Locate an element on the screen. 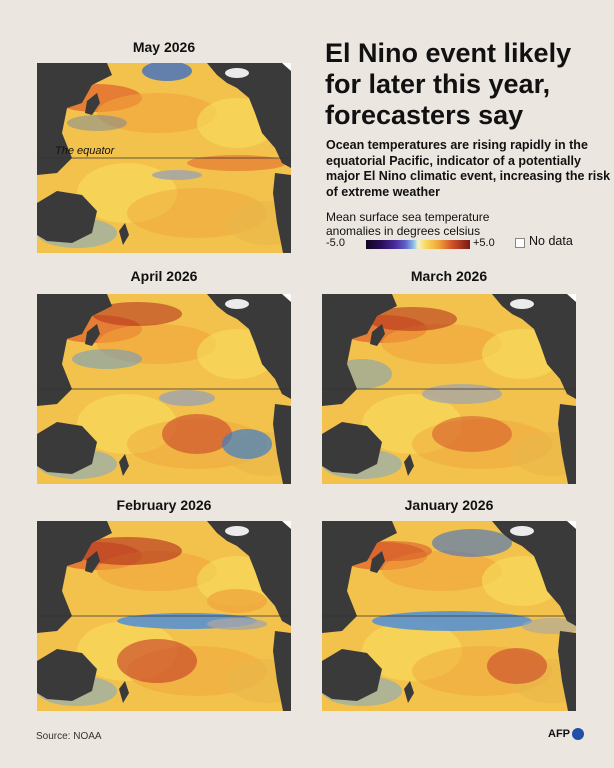  no-data-swatch is located at coordinates (520, 243).